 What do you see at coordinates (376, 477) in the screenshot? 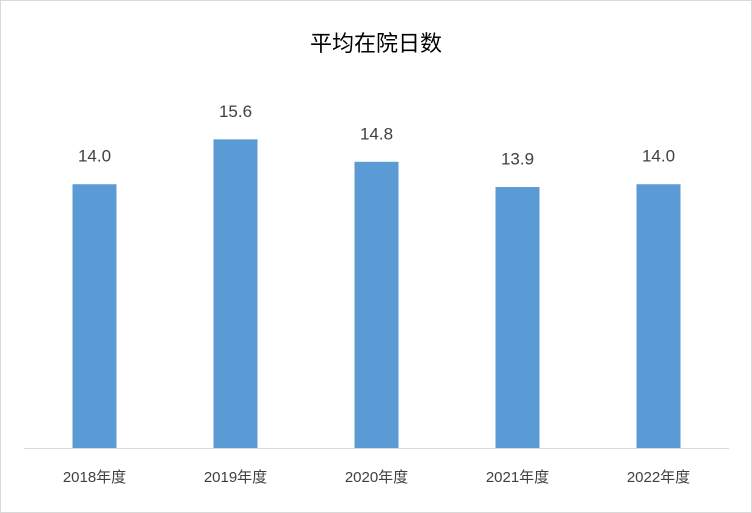
I see `x-tick-label: 2020年度` at bounding box center [376, 477].